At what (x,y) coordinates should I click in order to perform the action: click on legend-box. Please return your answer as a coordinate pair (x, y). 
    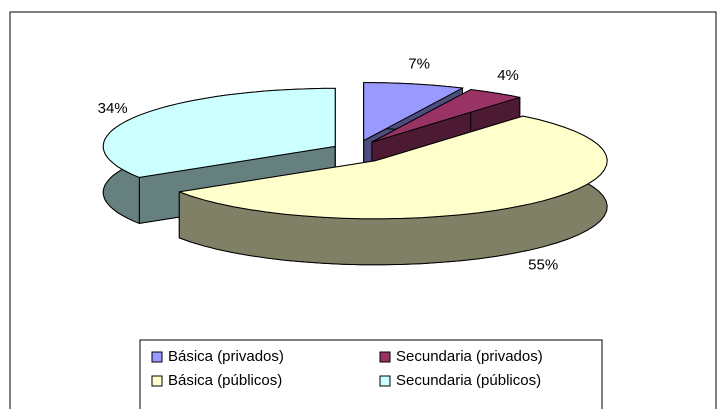
    Looking at the image, I should click on (371, 375).